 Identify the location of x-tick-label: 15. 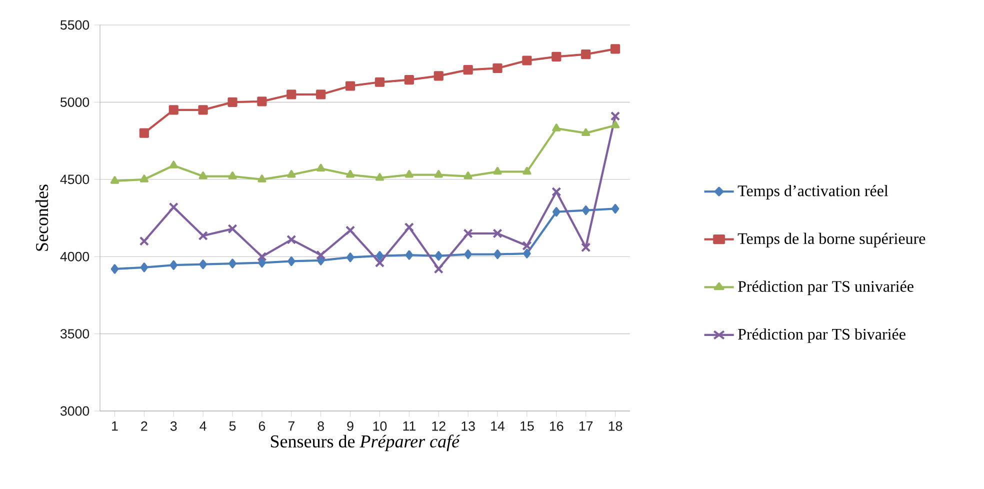
(527, 426).